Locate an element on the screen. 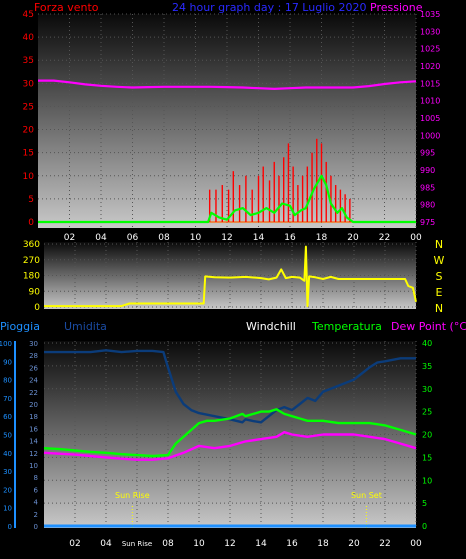 This screenshot has height=559, width=466. pressure-y-tick-label: 975 is located at coordinates (427, 222).